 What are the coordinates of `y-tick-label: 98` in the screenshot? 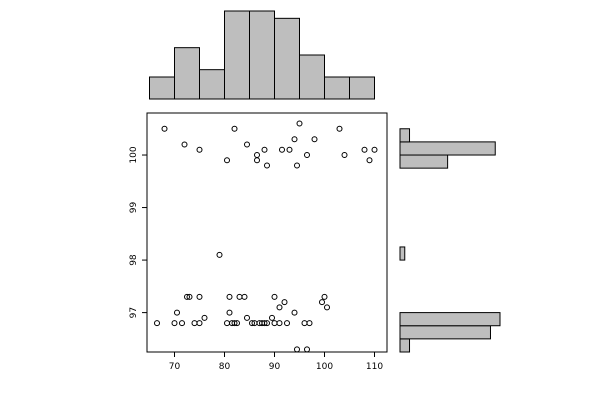 It's located at (134, 260).